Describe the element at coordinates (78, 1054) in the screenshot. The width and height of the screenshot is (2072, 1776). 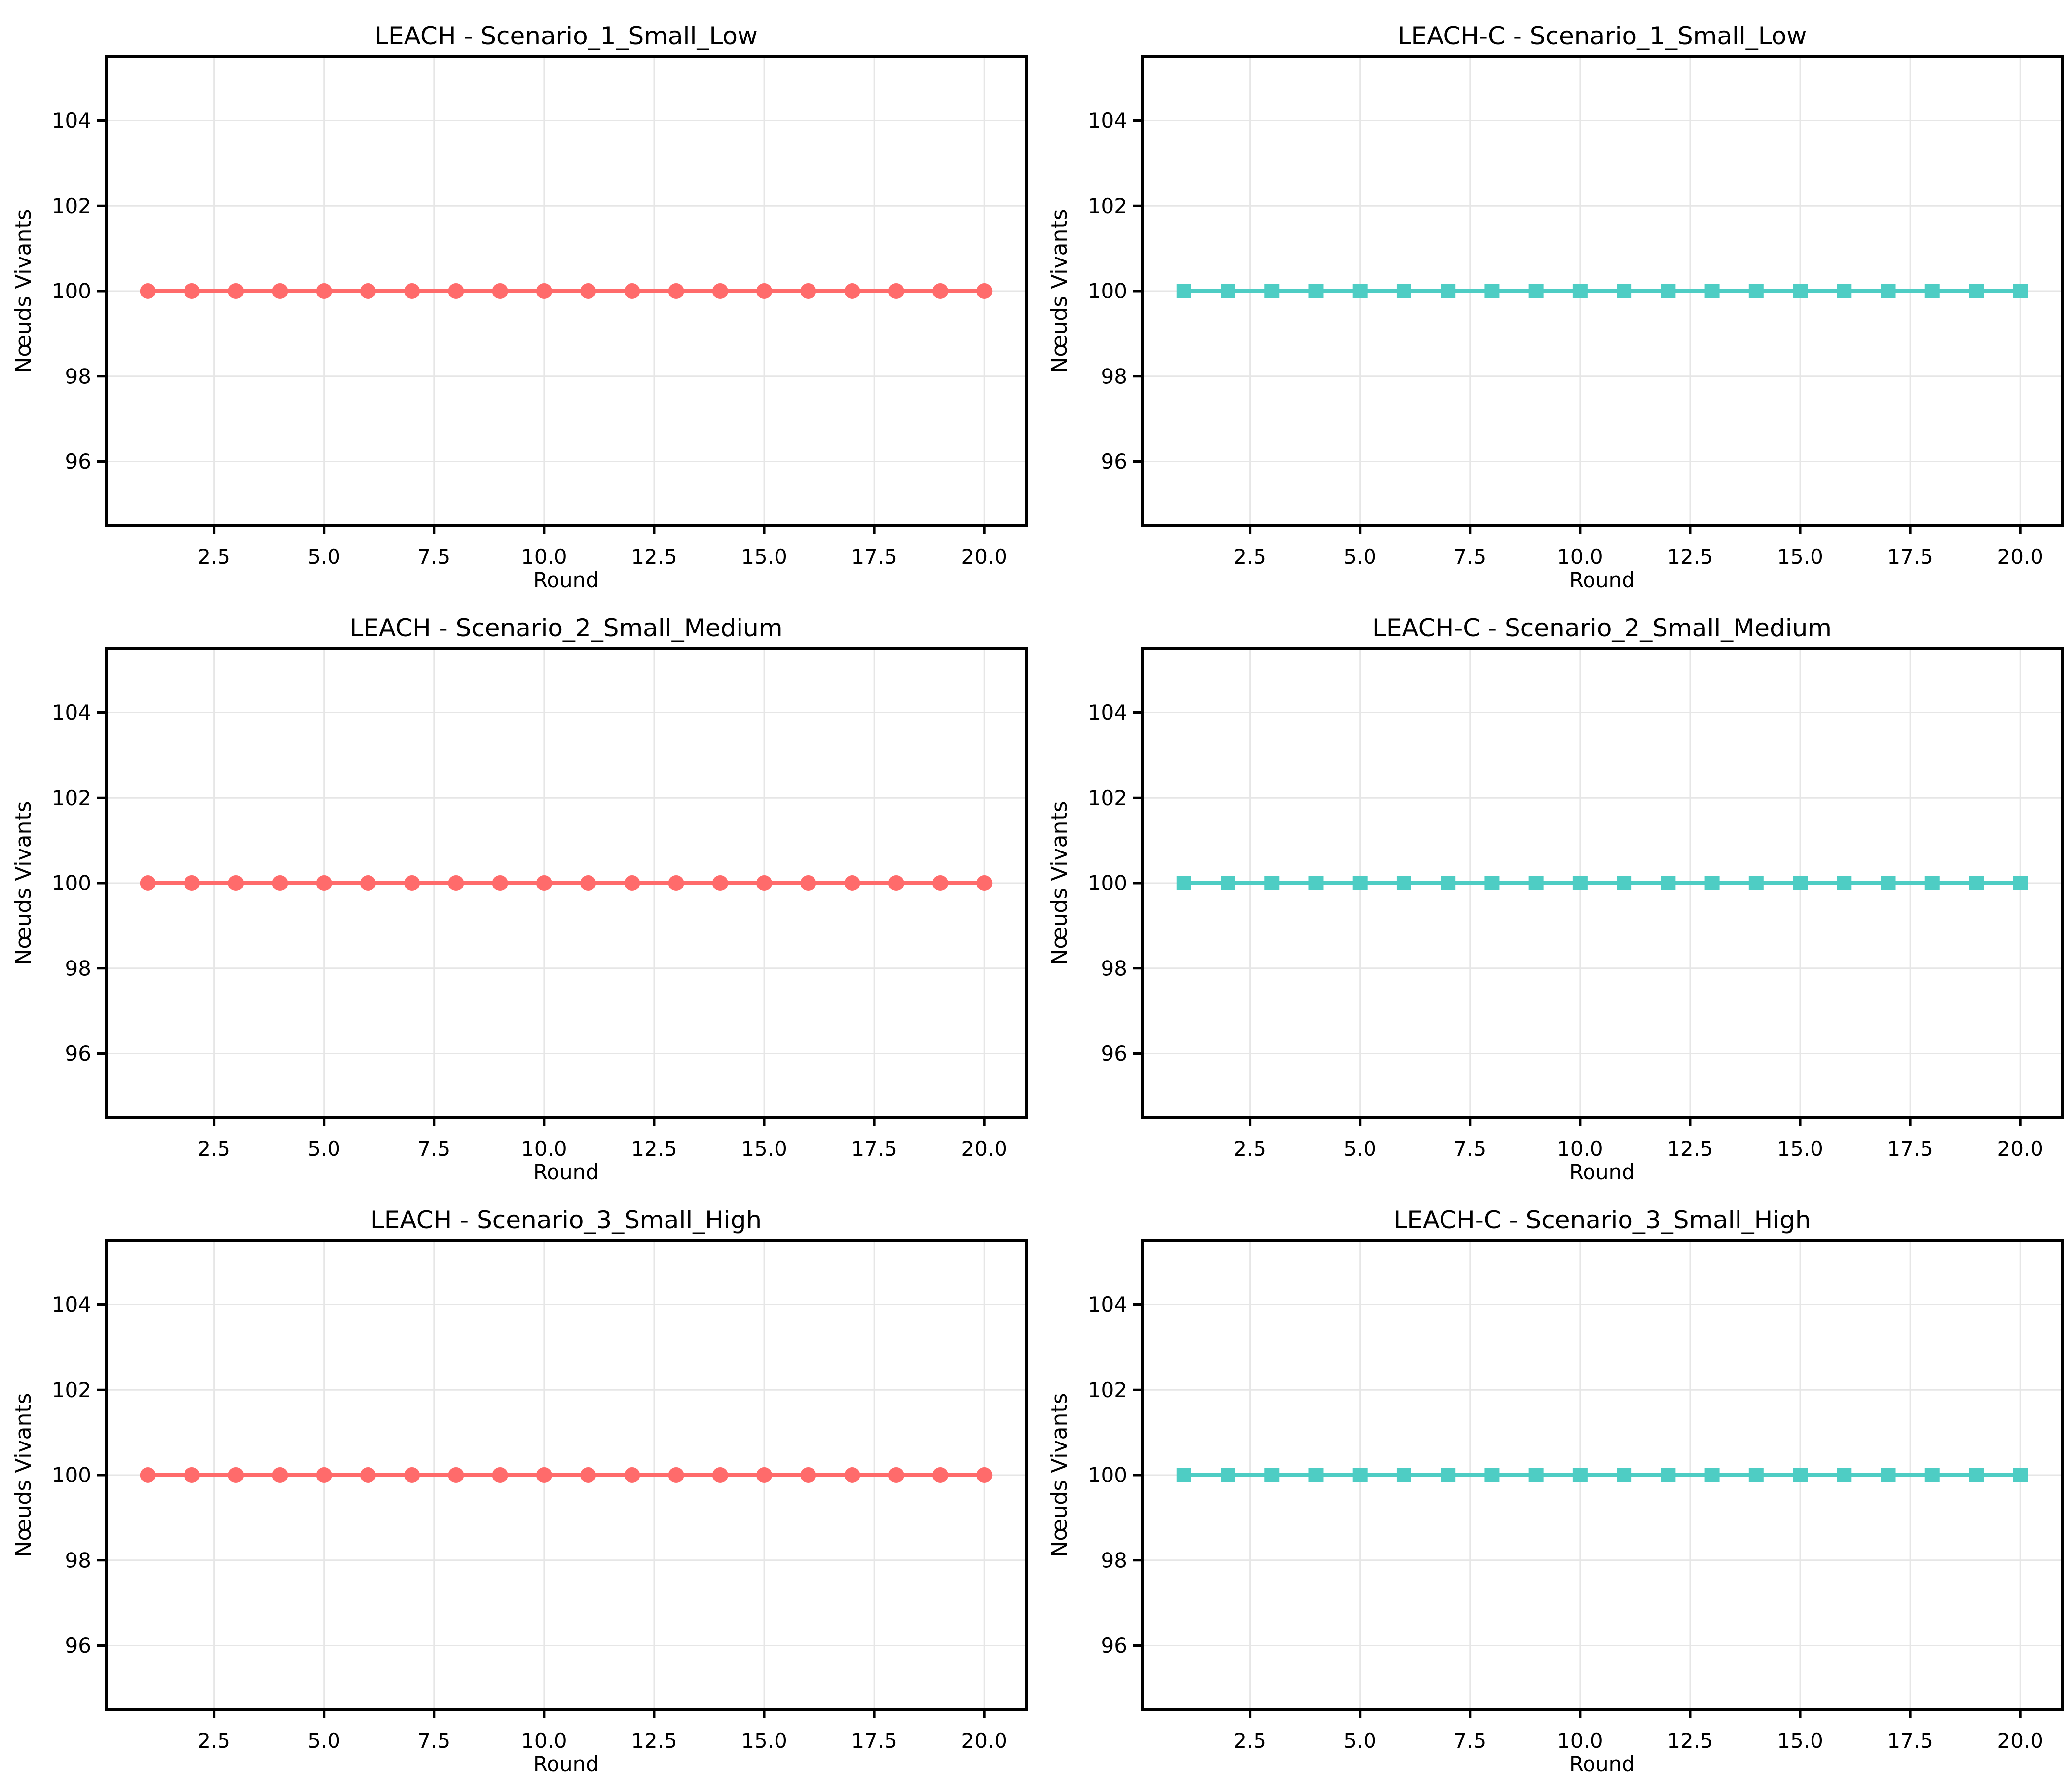
I see `y-axis-tick-label: 96` at that location.